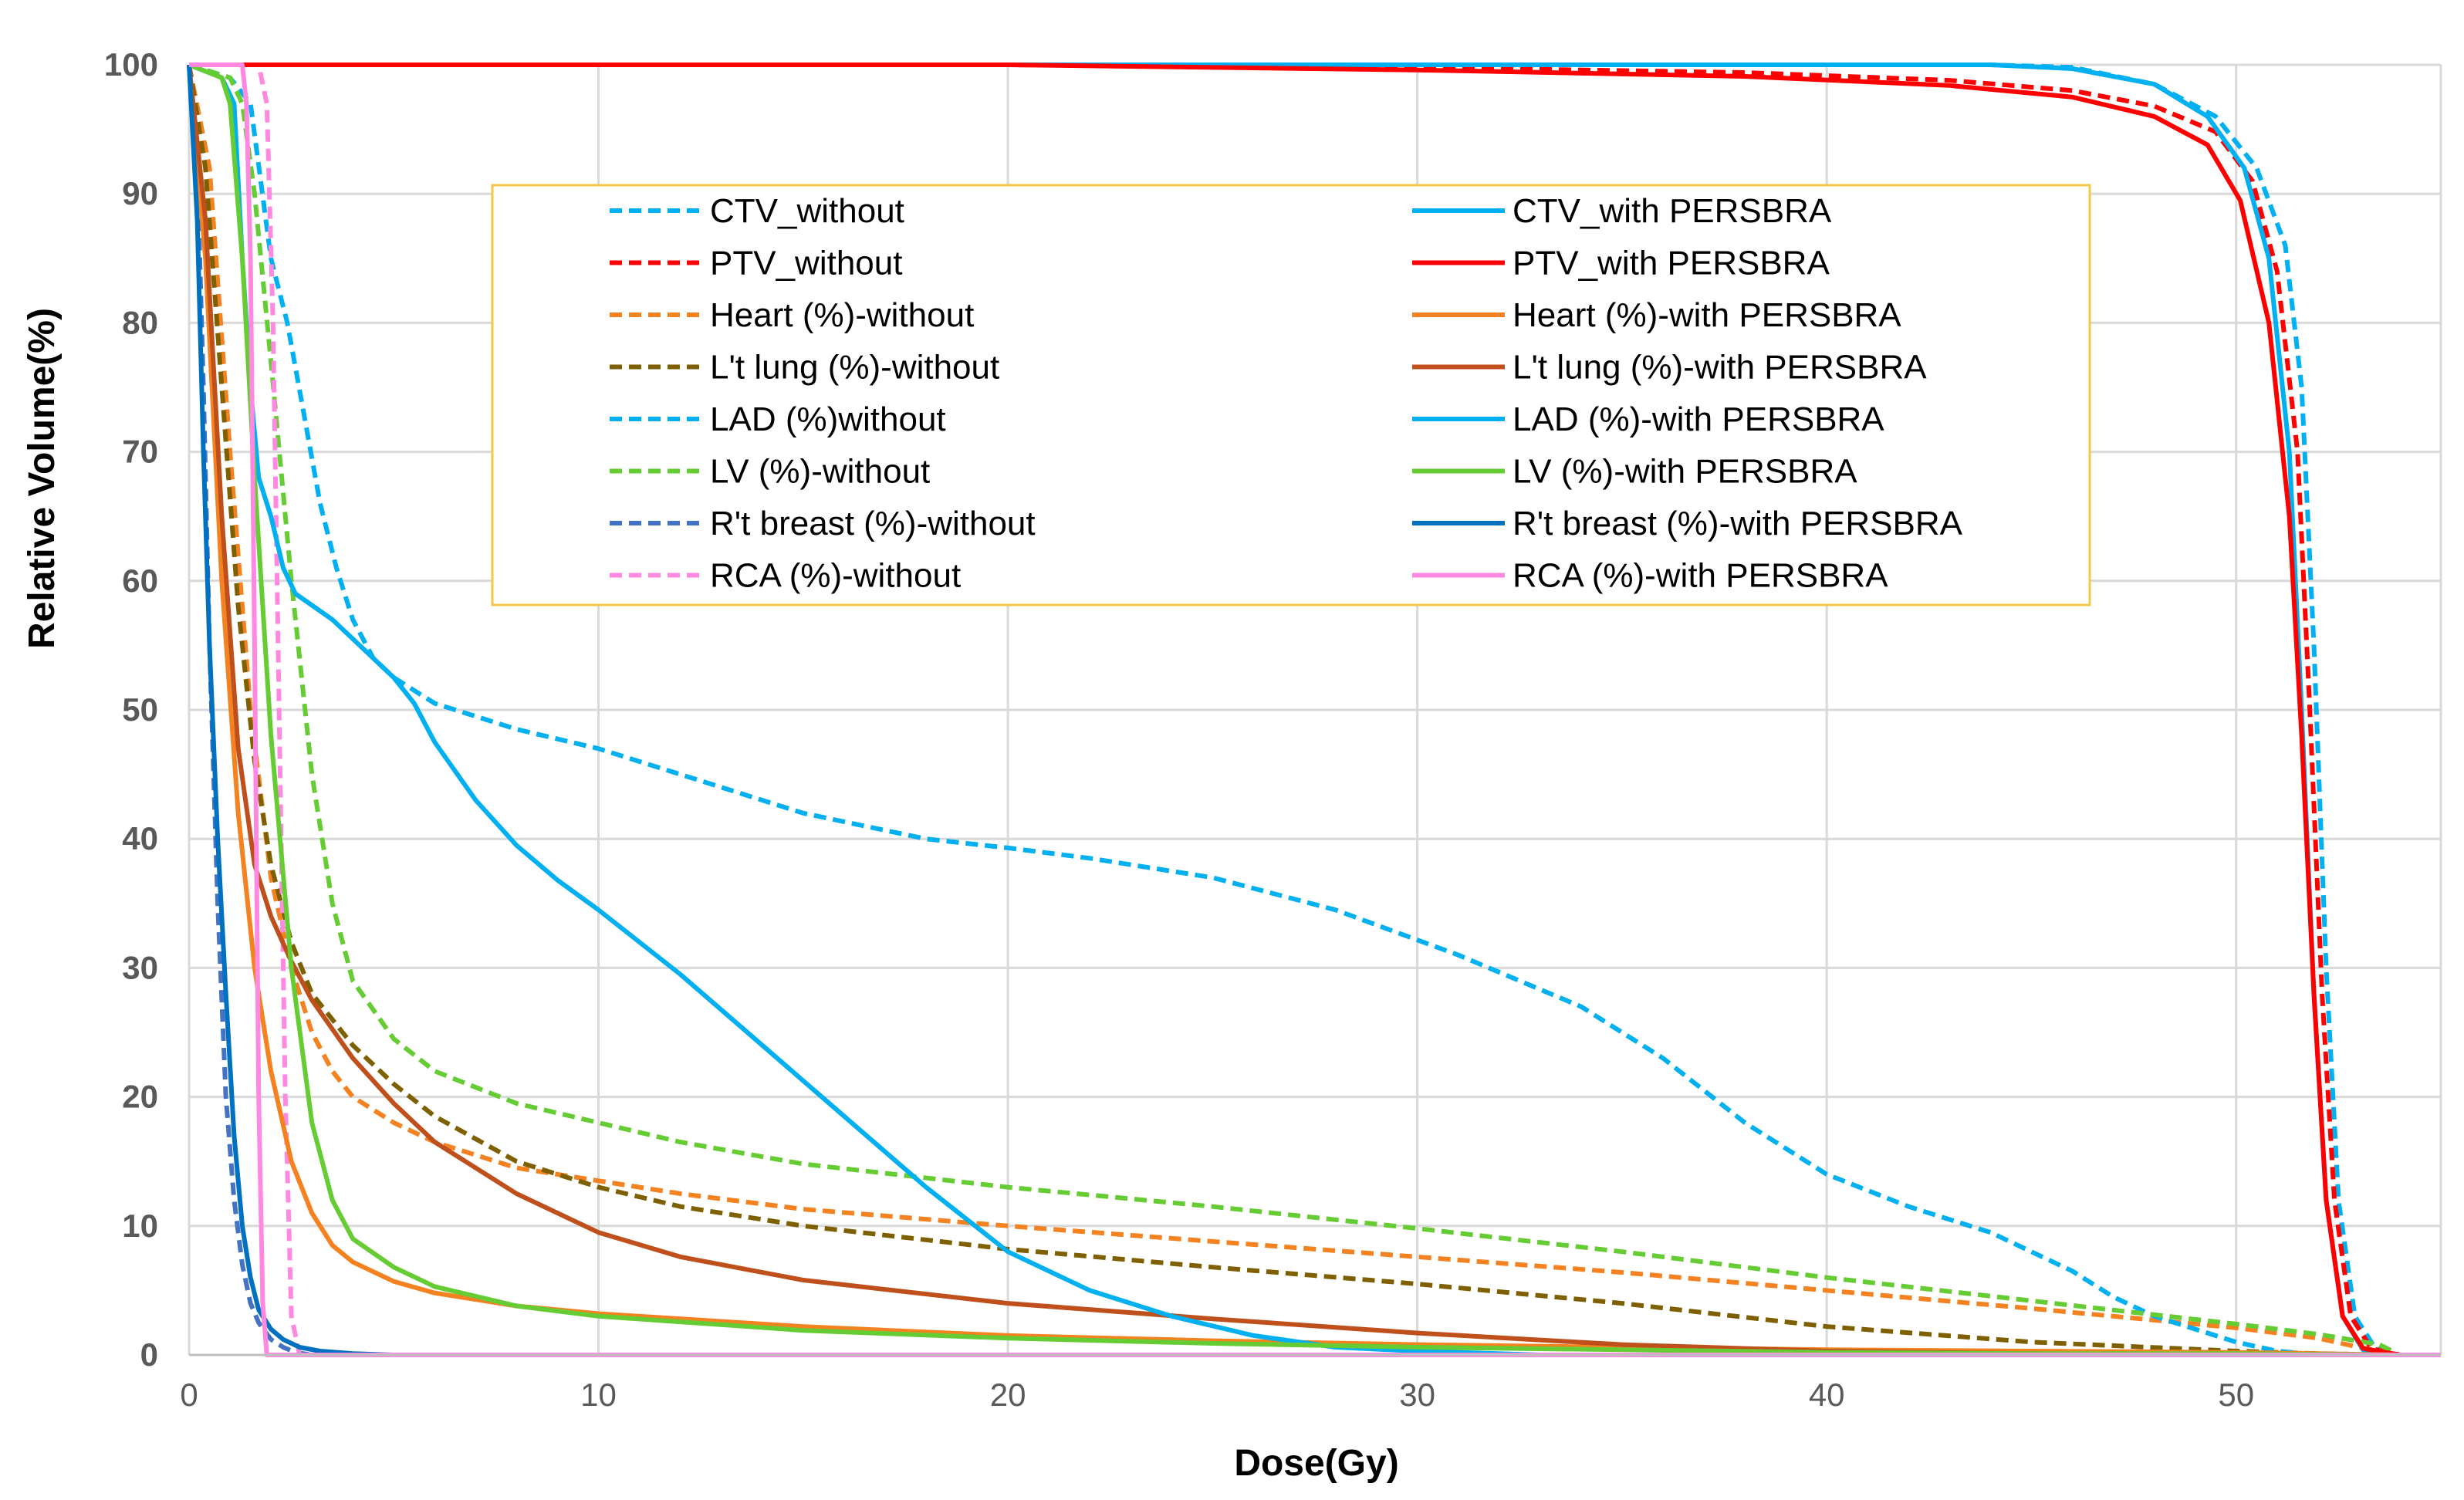  What do you see at coordinates (140, 1097) in the screenshot?
I see `y-tick-label: 20` at bounding box center [140, 1097].